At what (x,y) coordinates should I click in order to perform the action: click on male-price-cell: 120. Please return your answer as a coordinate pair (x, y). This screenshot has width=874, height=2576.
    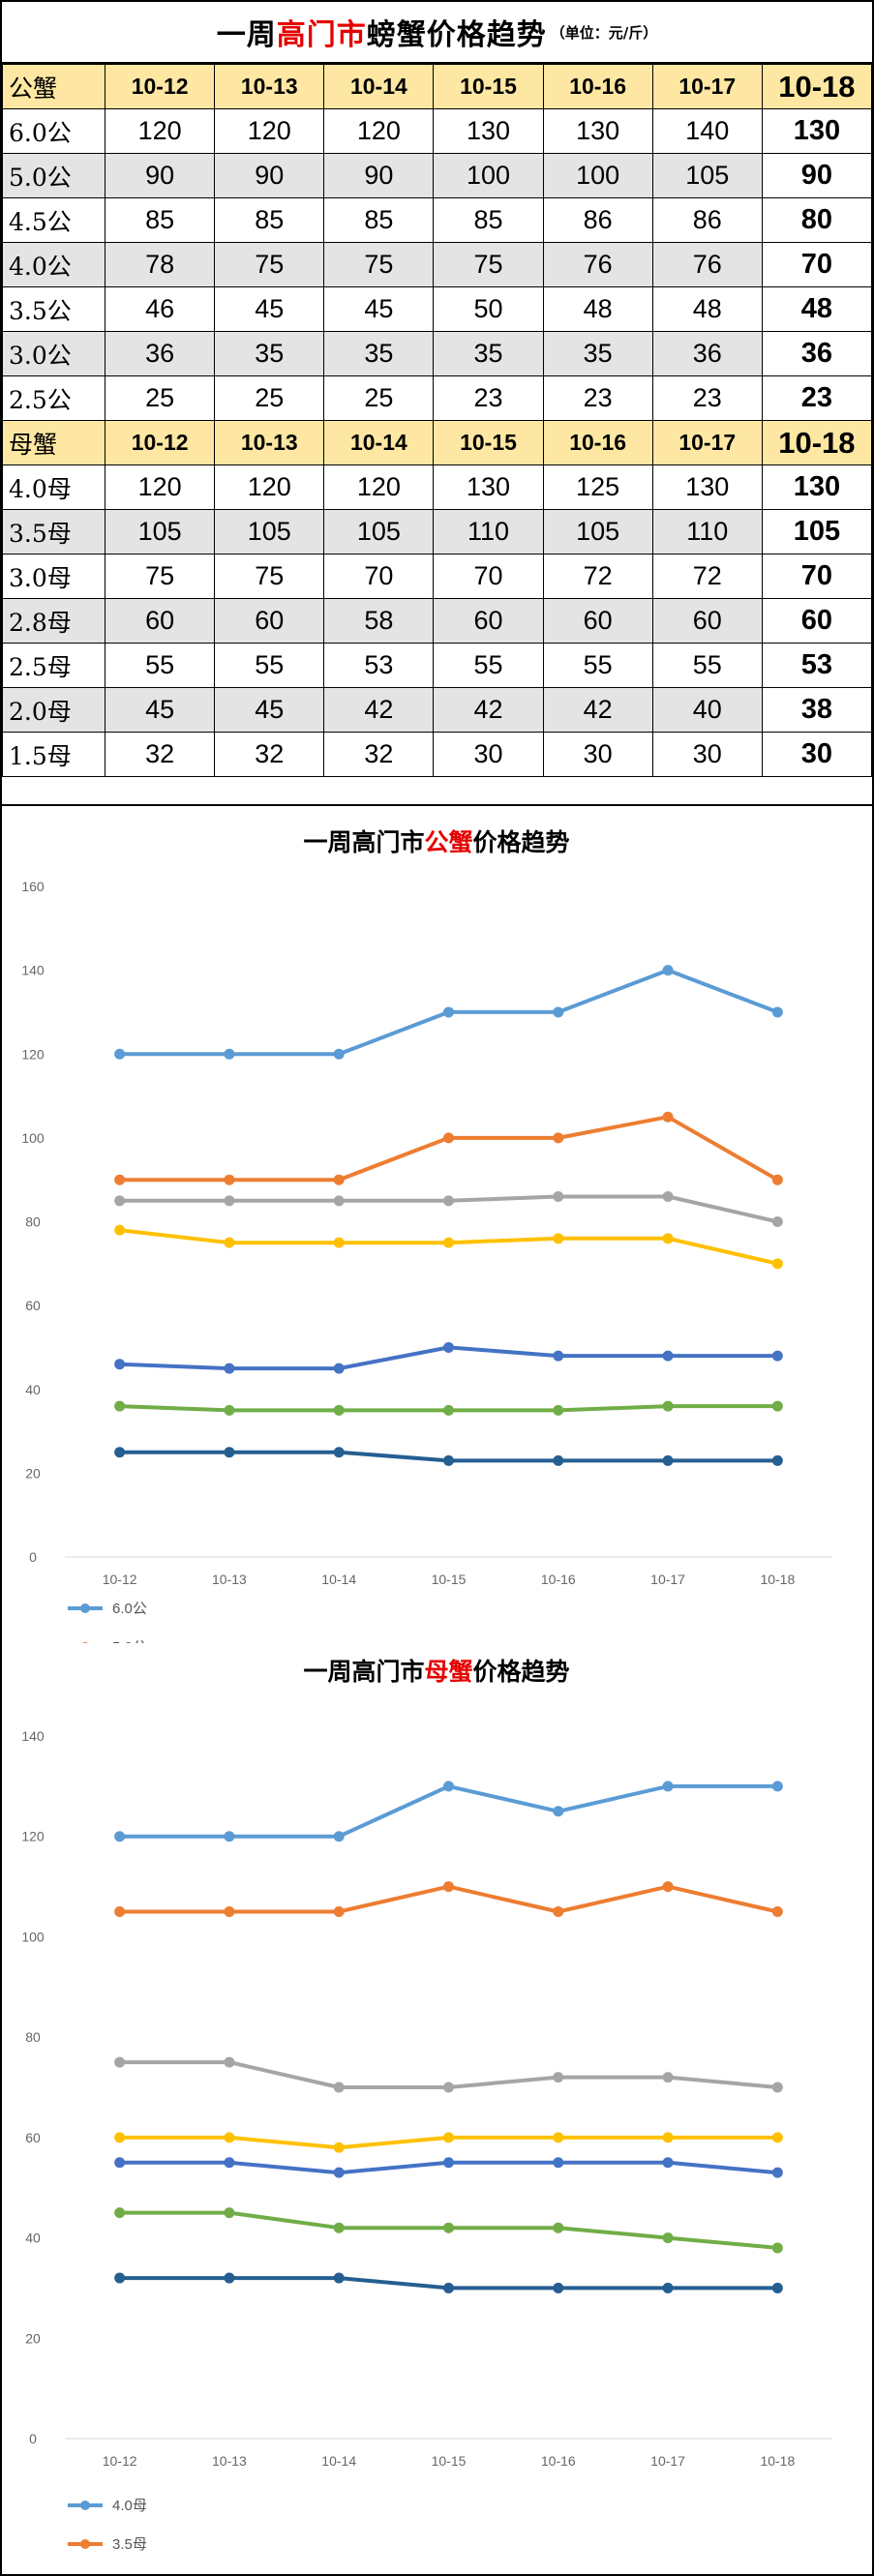
    Looking at the image, I should click on (379, 131).